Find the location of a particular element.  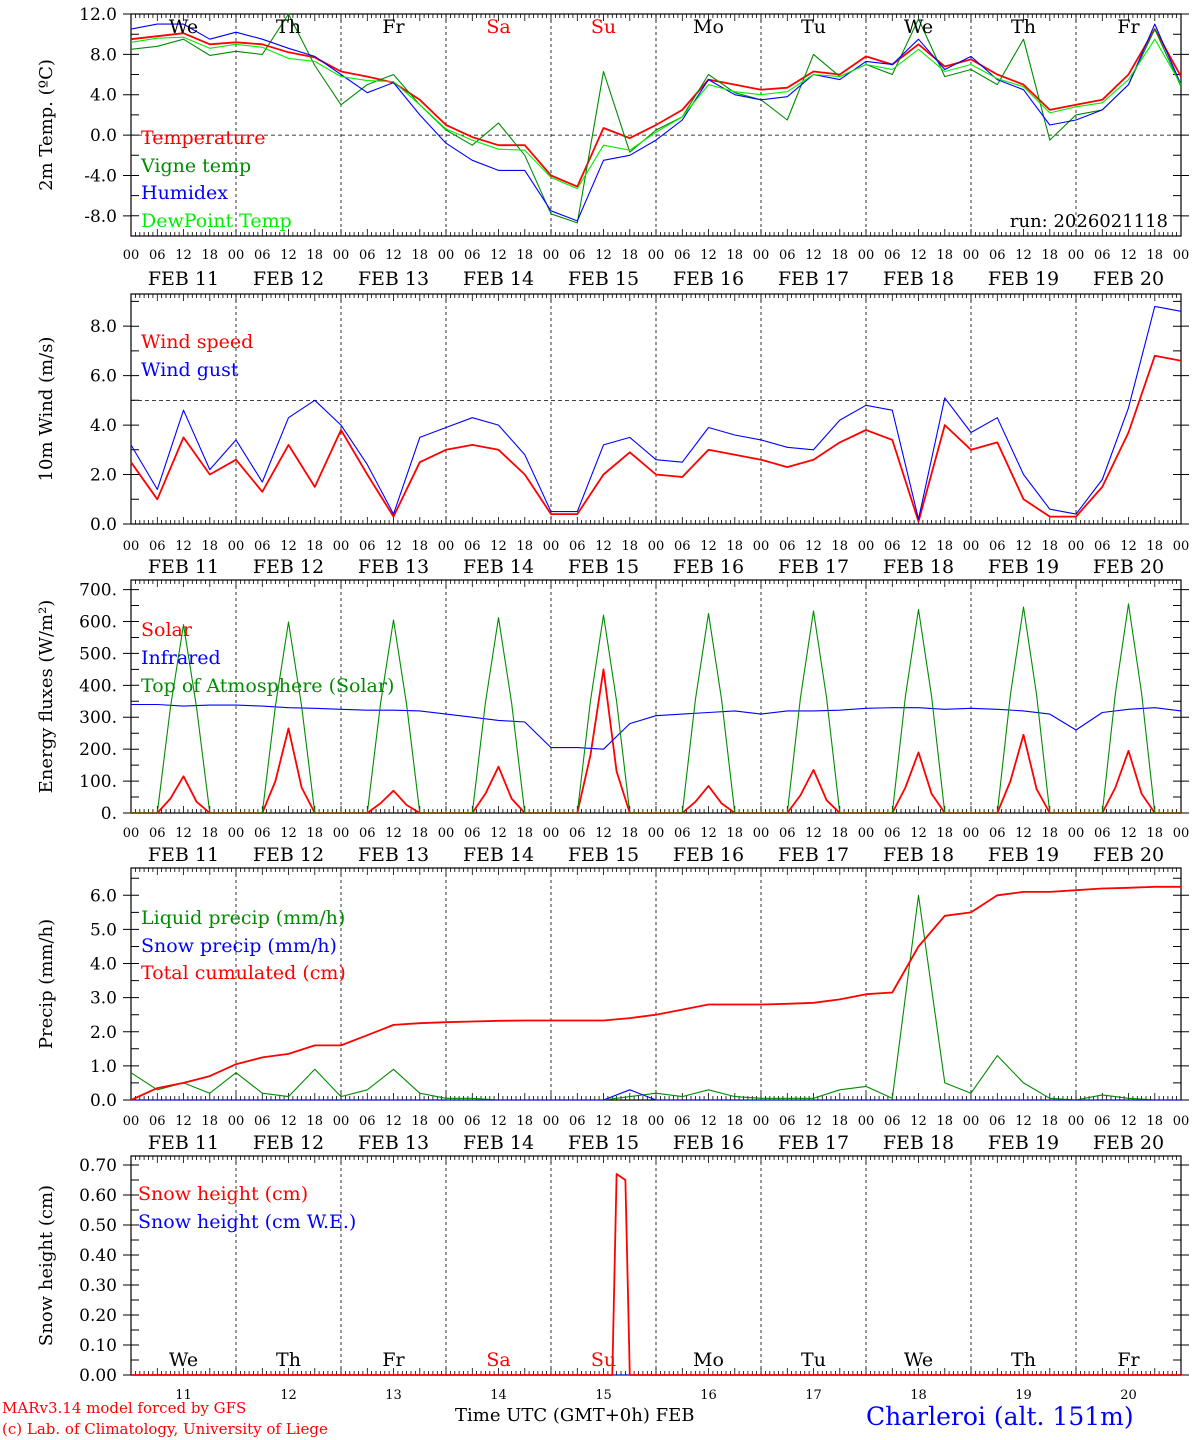

x-axis-label: Time UTC (GMT+0h) FEB is located at coordinates (575, 1415).